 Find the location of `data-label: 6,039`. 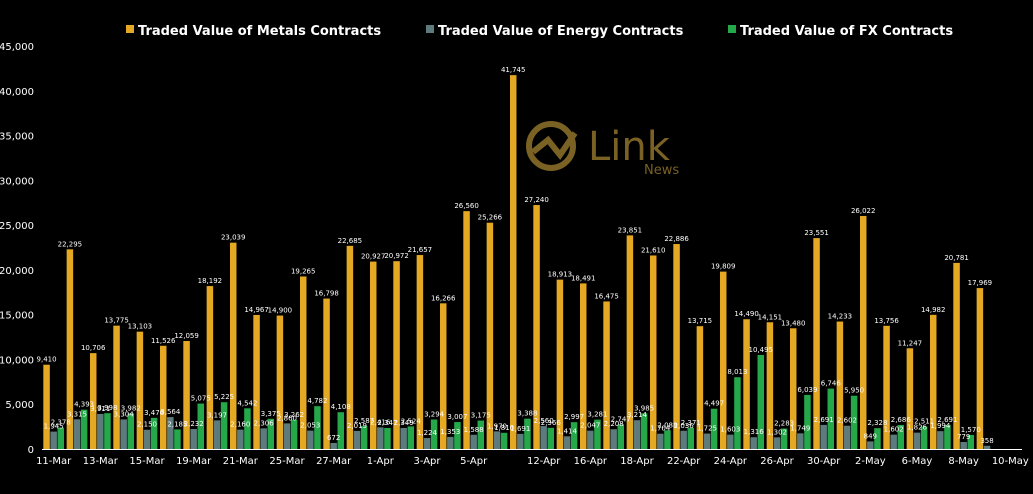

data-label: 6,039 is located at coordinates (807, 390).